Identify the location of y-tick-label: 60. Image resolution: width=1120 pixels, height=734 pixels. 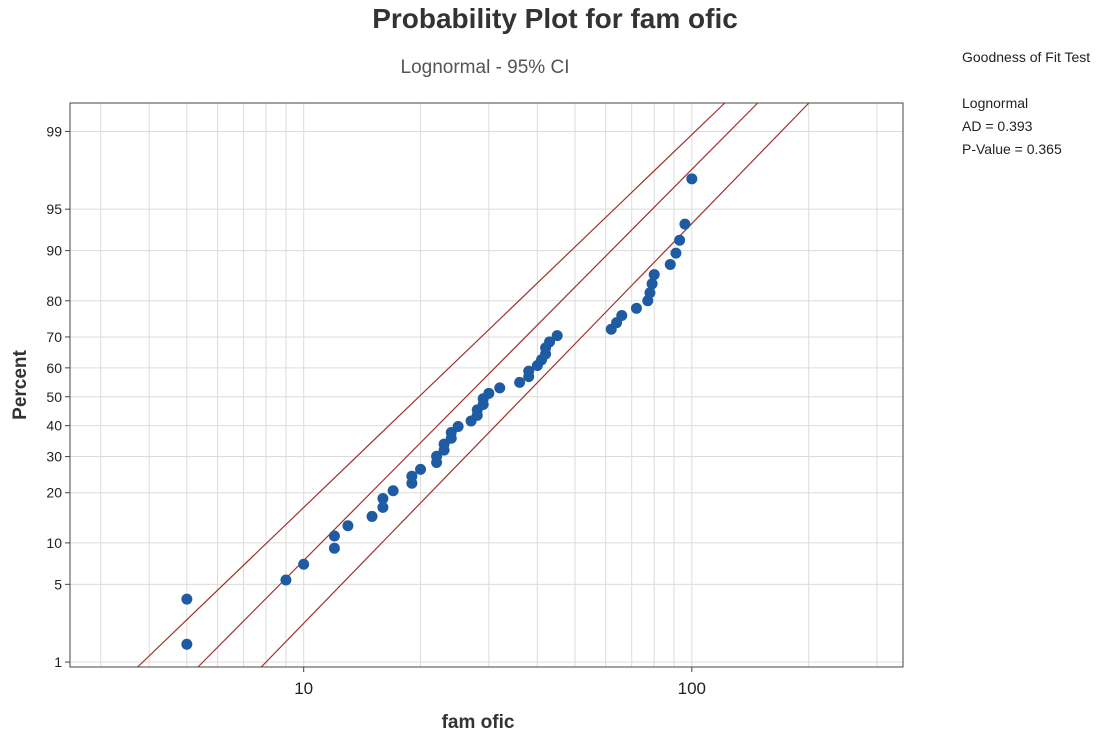
(54, 368).